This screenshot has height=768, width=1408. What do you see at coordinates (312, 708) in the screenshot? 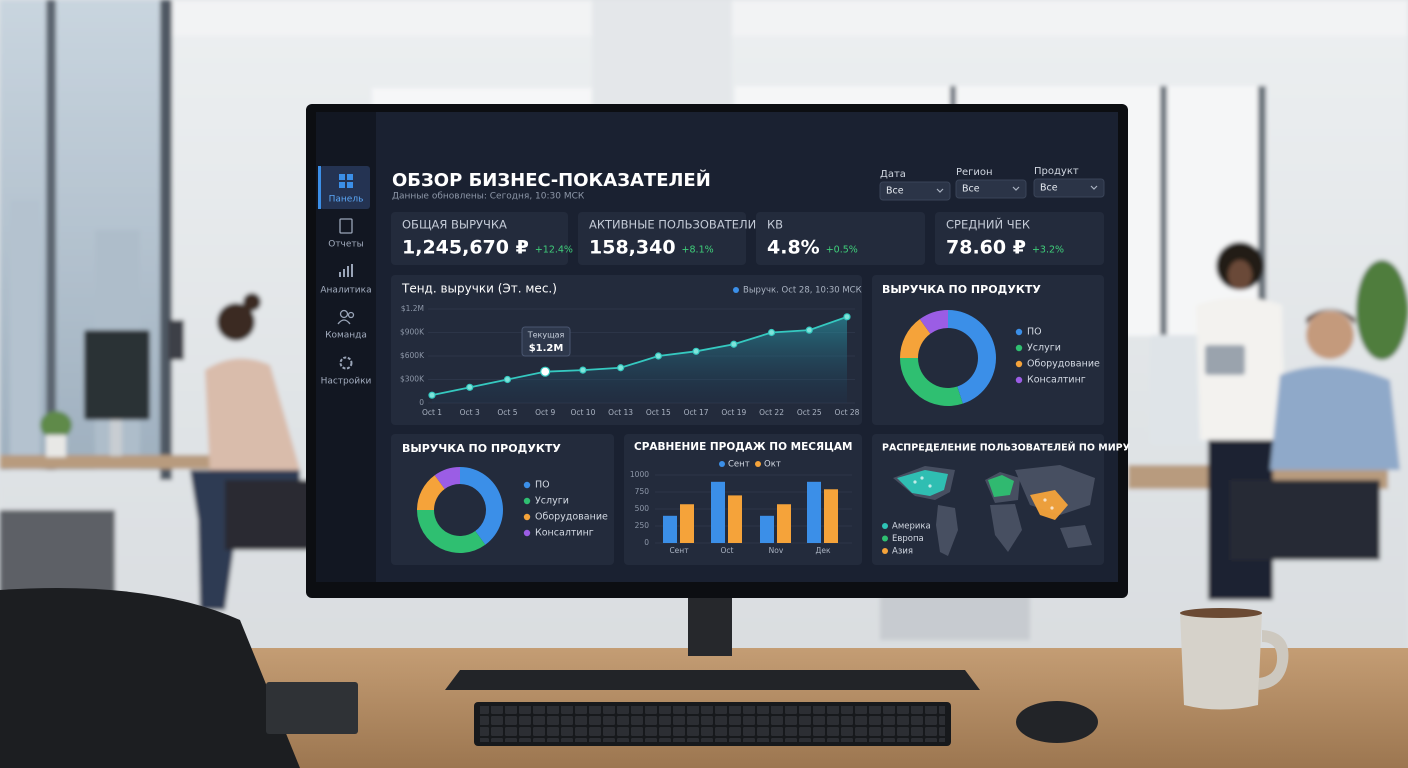
I see `notebook` at bounding box center [312, 708].